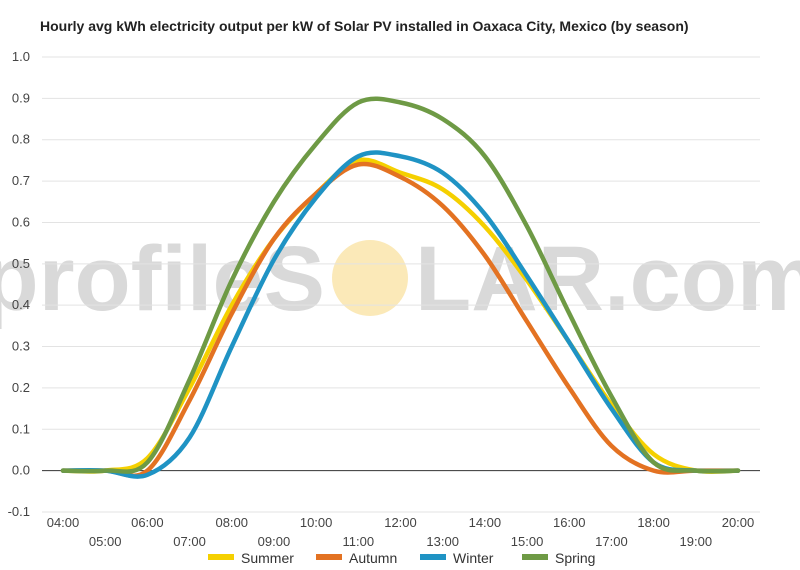 The width and height of the screenshot is (800, 570). What do you see at coordinates (21, 139) in the screenshot?
I see `y-tick-label: 0.8` at bounding box center [21, 139].